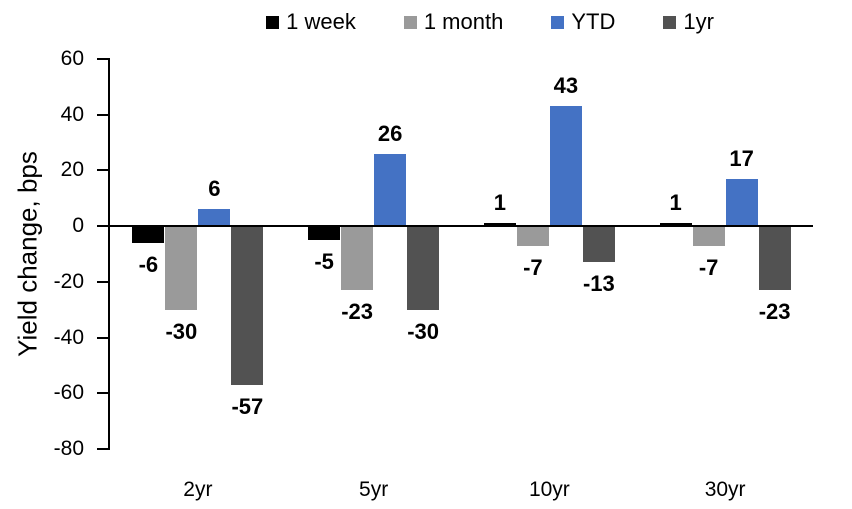  Describe the element at coordinates (725, 489) in the screenshot. I see `x-axis-label-30yr: 30yr` at that location.